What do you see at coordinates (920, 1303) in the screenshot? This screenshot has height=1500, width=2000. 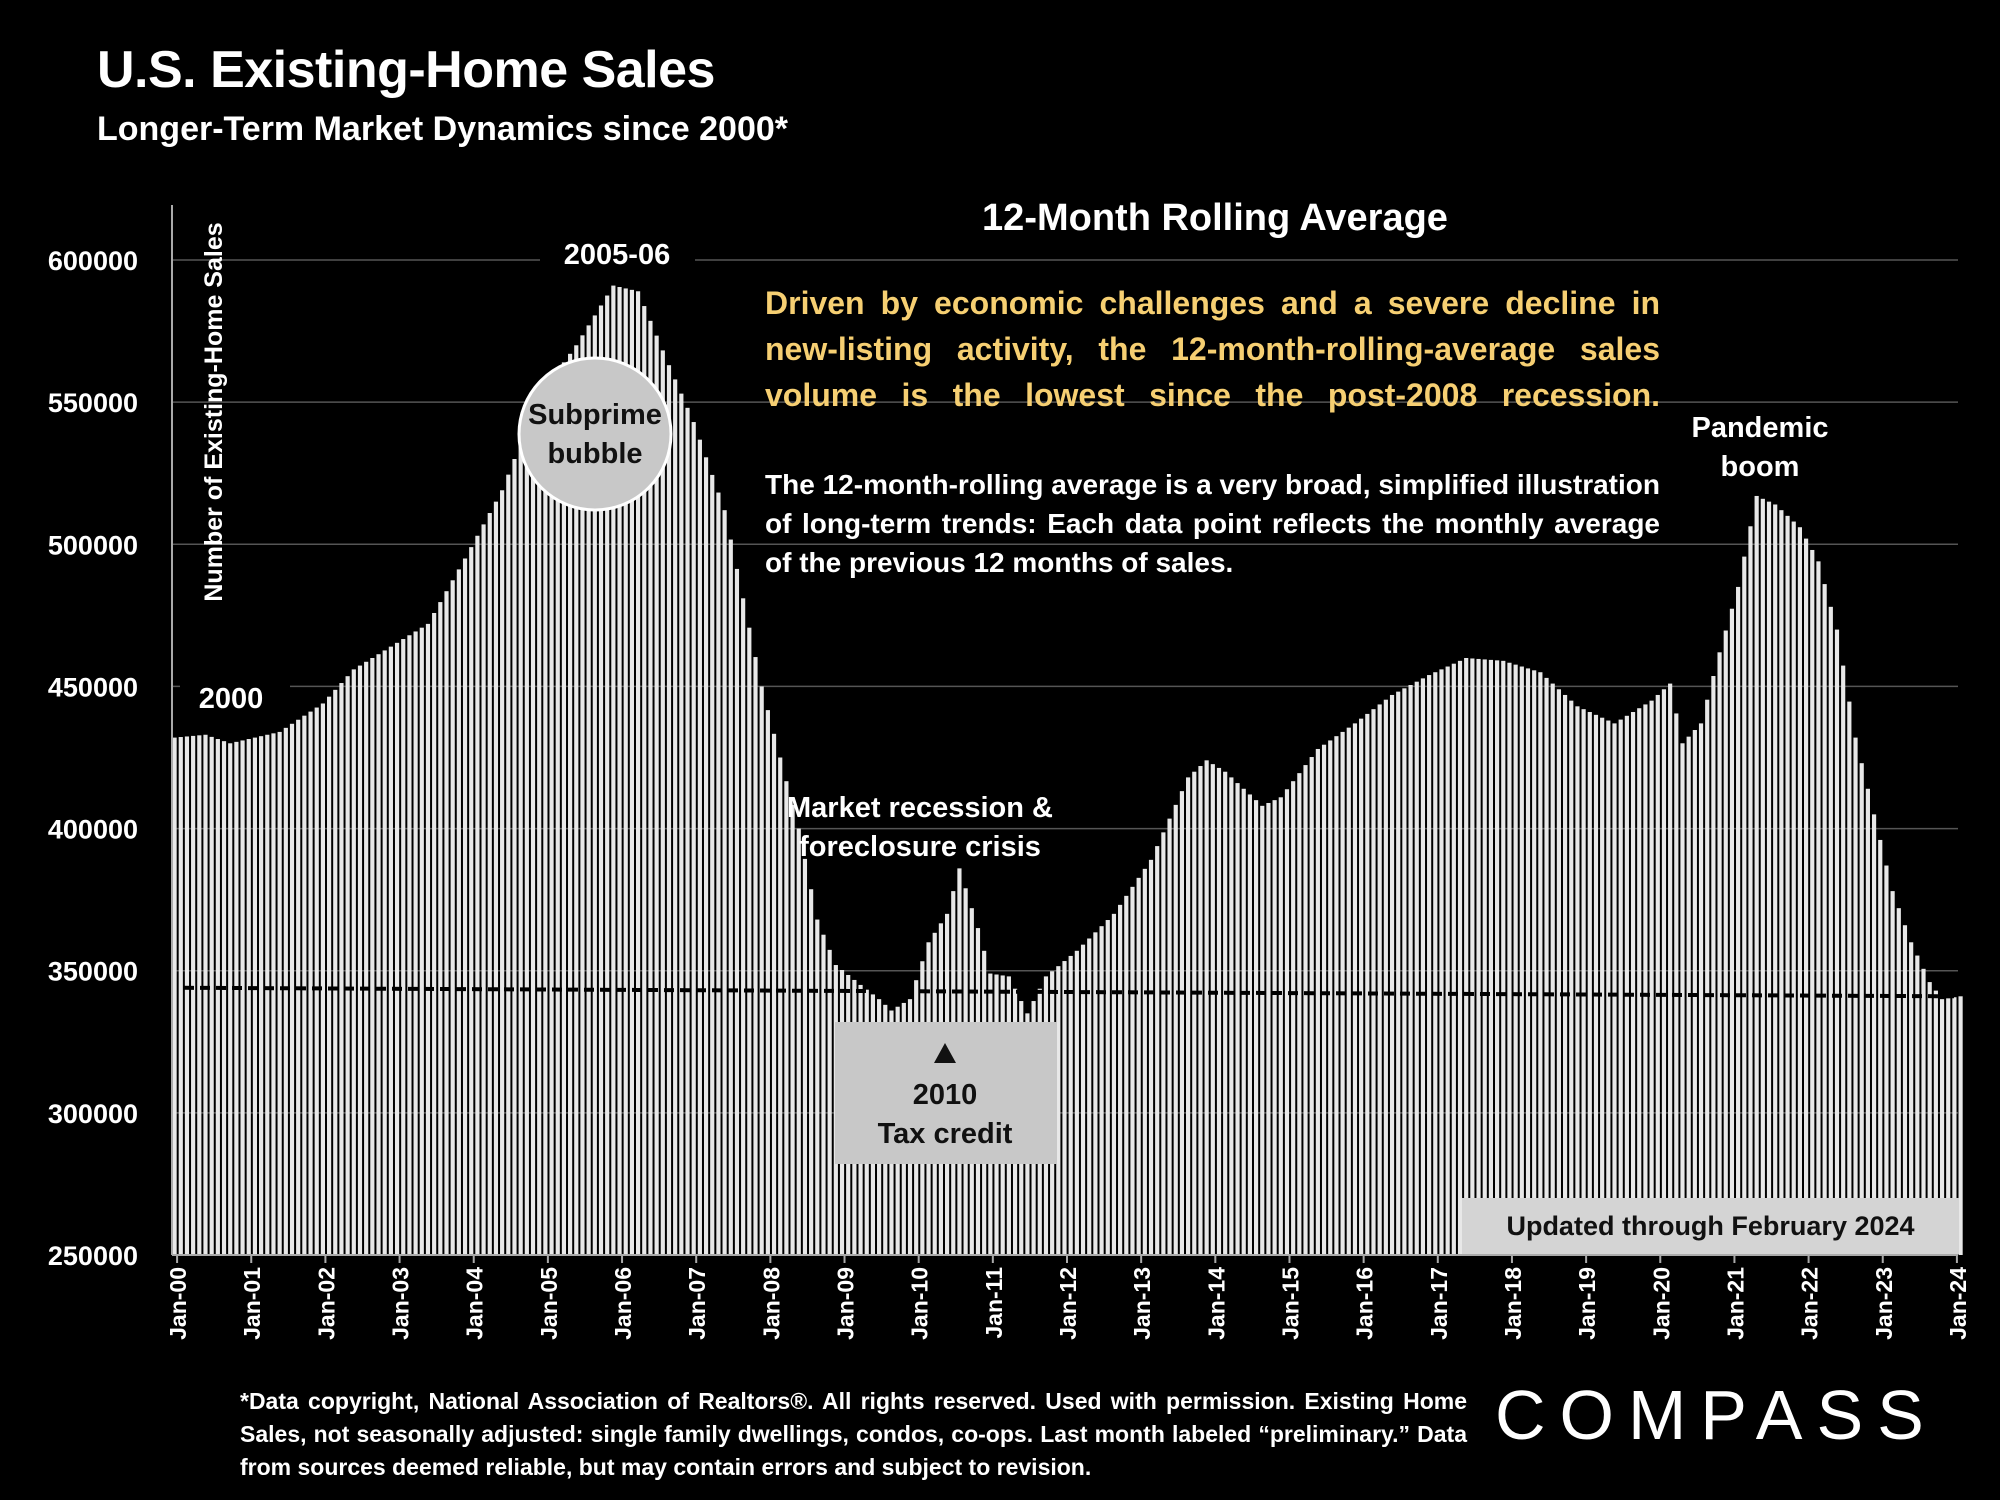 I see `x-tick-label: Jan-10` at bounding box center [920, 1303].